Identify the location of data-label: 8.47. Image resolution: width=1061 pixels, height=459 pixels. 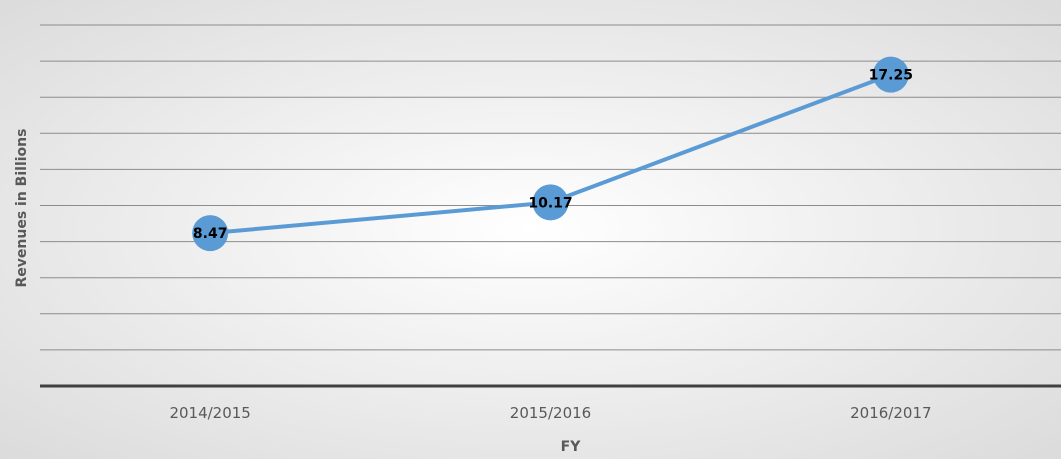
(210, 234).